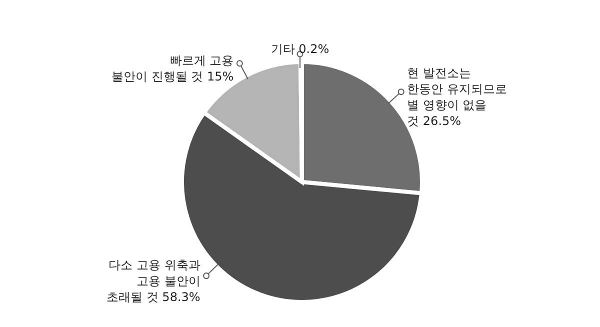 The width and height of the screenshot is (600, 327). Describe the element at coordinates (173, 68) in the screenshot. I see `slice-label: 빠르게 고용 불안이 진행될 것 15%` at that location.